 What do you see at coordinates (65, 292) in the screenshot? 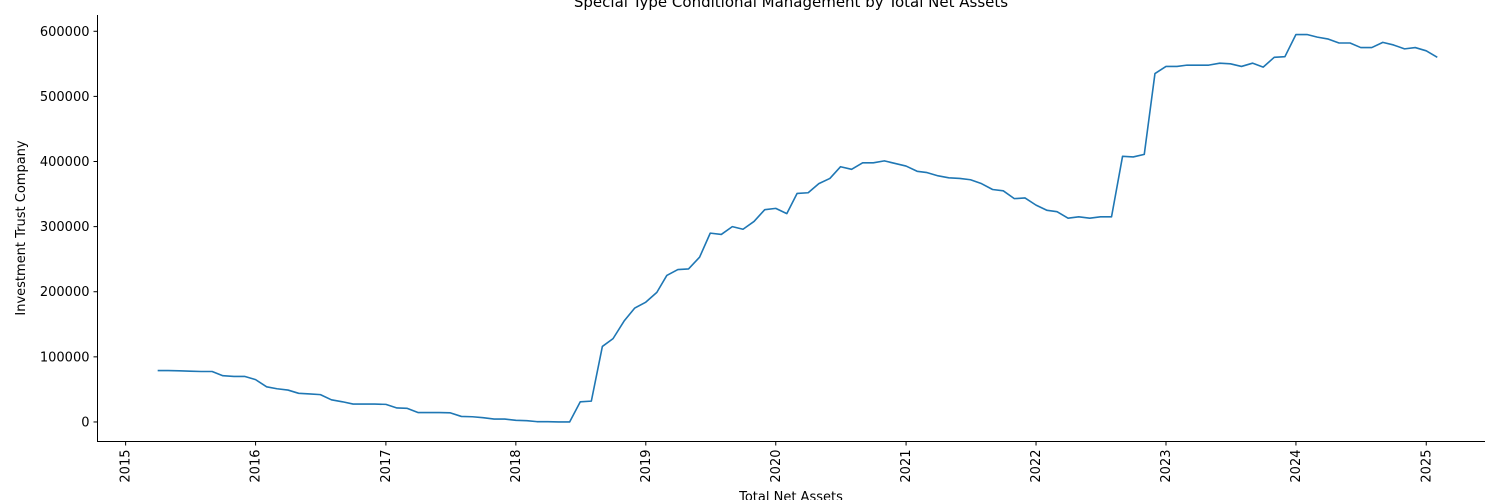
I see `y-tick-label: 200000` at bounding box center [65, 292].